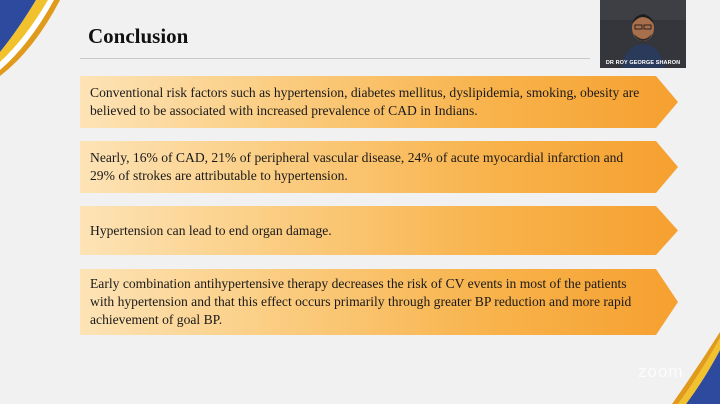 Image resolution: width=720 pixels, height=404 pixels. I want to click on presenter-avatar, so click(643, 34).